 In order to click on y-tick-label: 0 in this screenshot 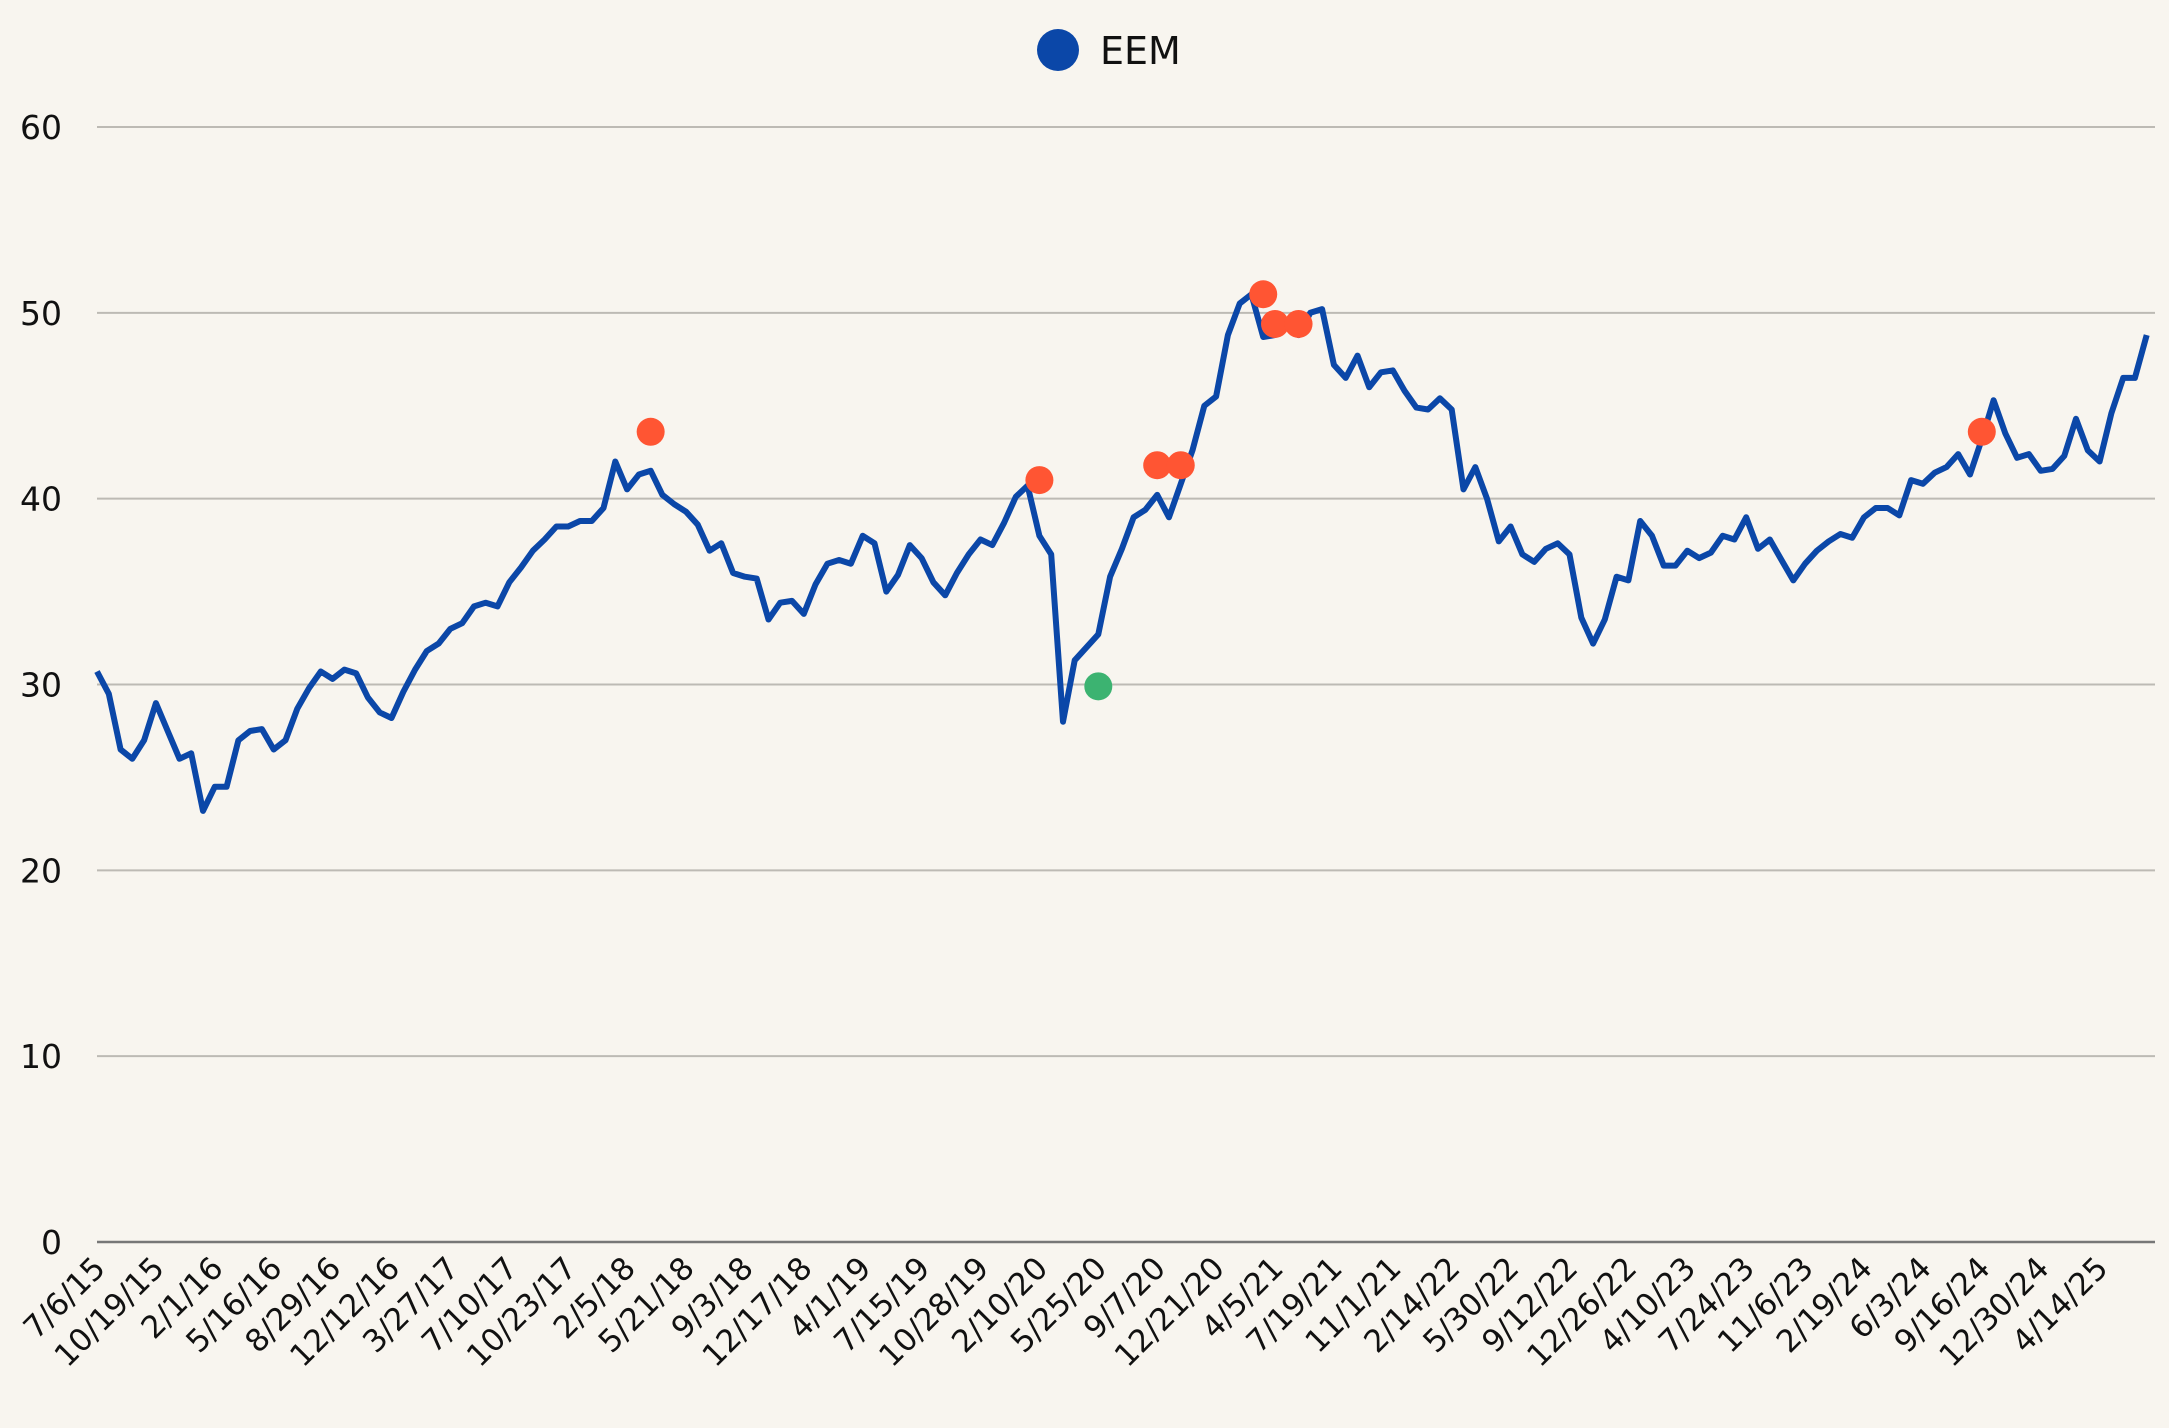, I will do `click(51, 1242)`.